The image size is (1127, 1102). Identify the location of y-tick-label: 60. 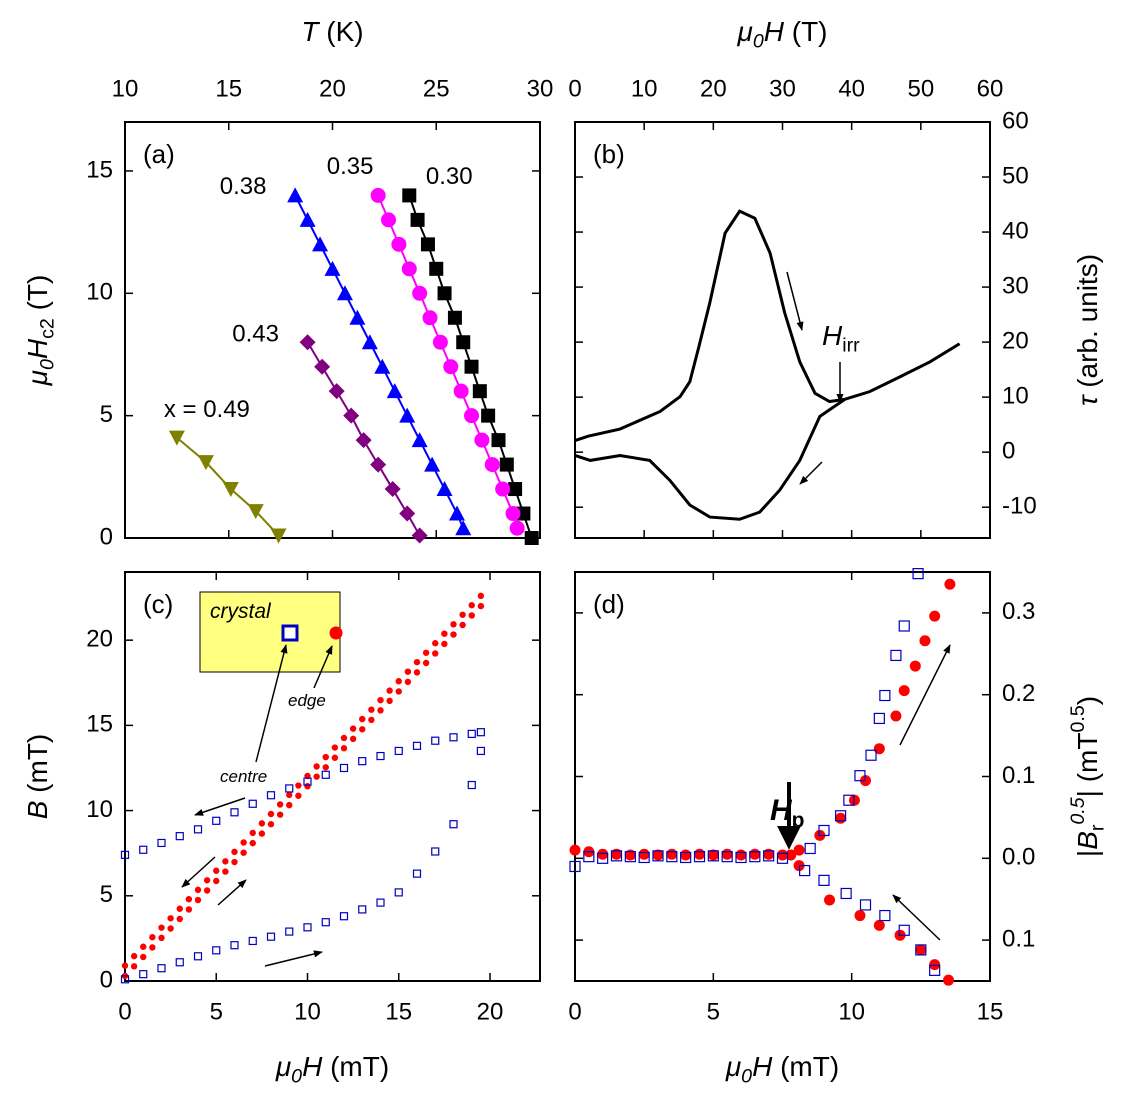
(1015, 120).